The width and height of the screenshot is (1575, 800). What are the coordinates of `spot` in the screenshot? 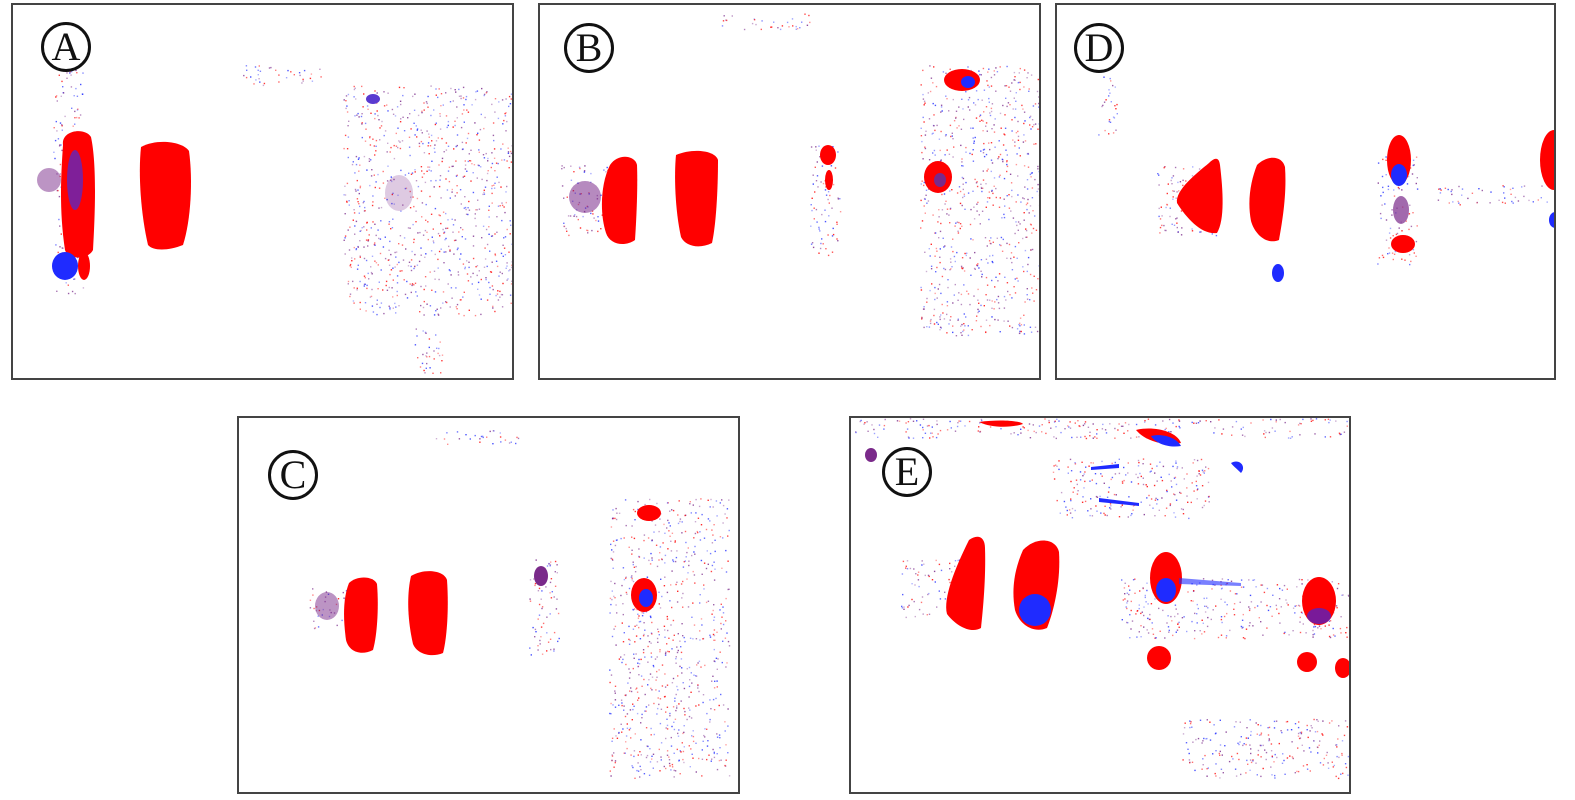 It's located at (541, 576).